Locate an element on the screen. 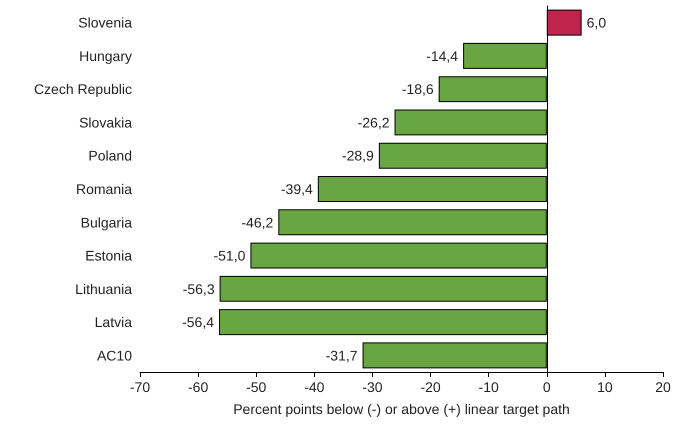 Image resolution: width=679 pixels, height=428 pixels. data-label: -46,2 is located at coordinates (257, 222).